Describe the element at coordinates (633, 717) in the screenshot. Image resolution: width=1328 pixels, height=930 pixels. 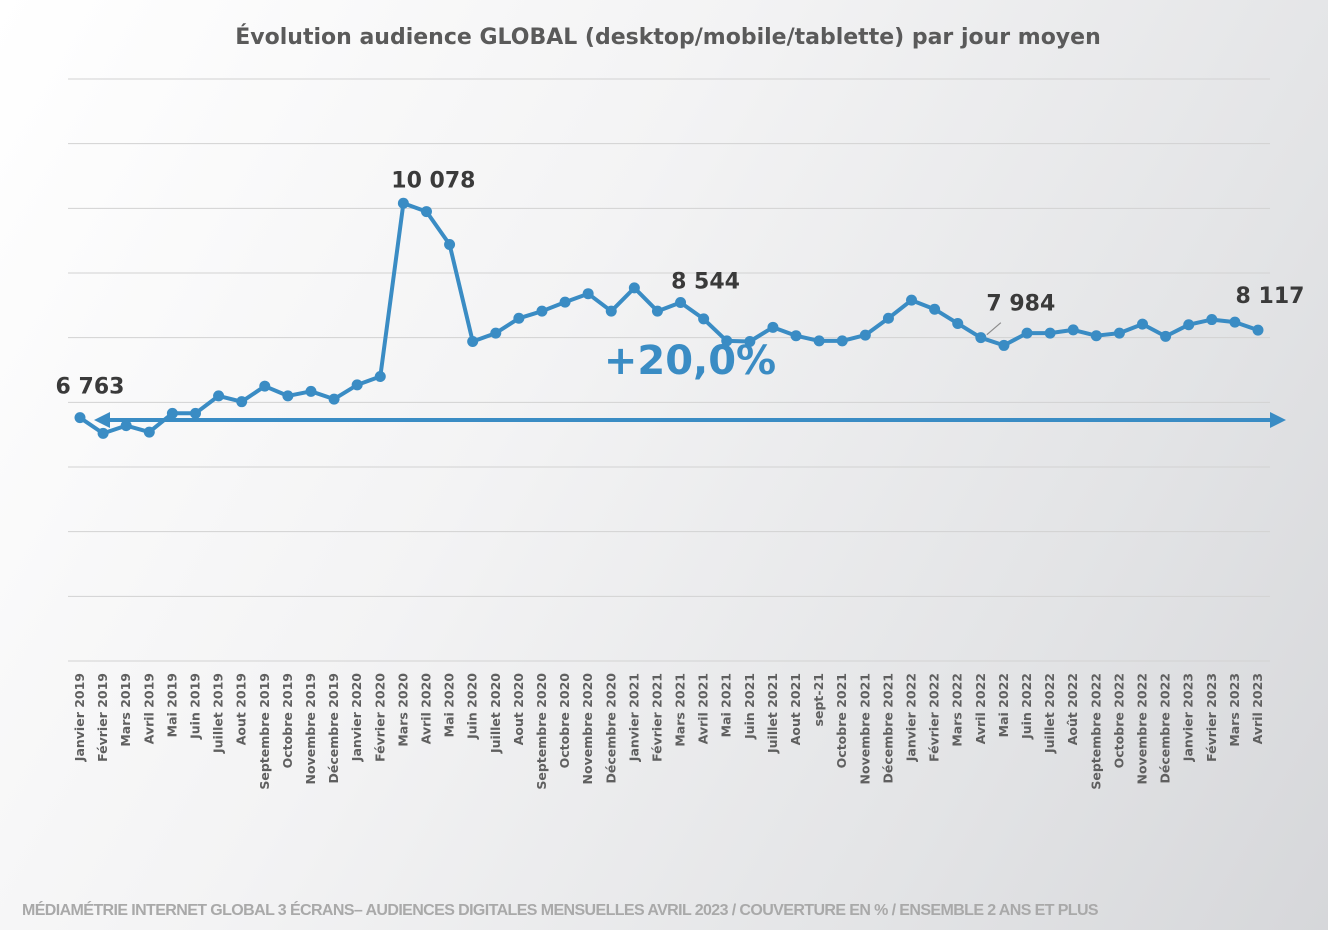
I see `x-tick-label: Janvier 2021` at that location.